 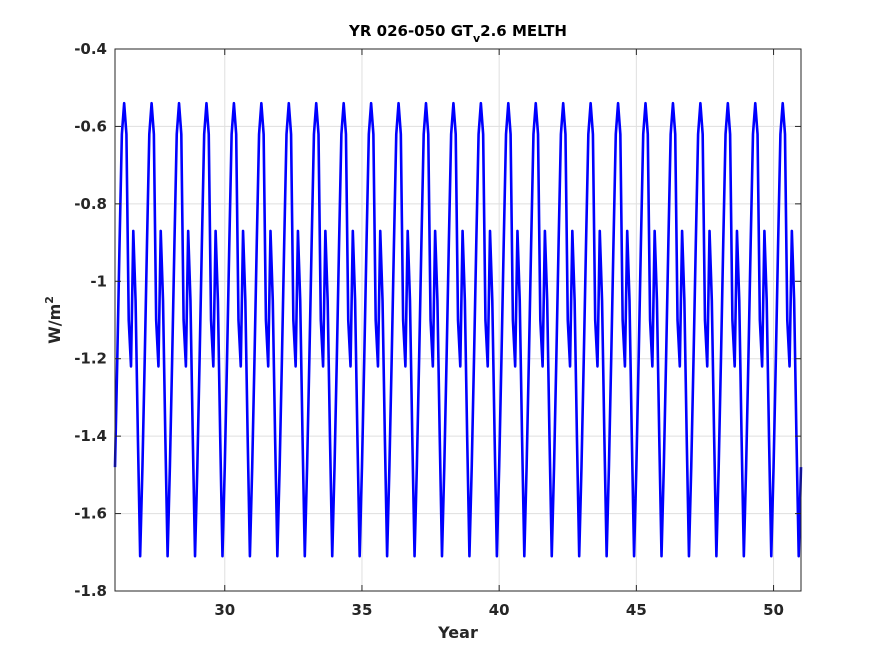 What do you see at coordinates (499, 610) in the screenshot?
I see `x-tick-label: 40` at bounding box center [499, 610].